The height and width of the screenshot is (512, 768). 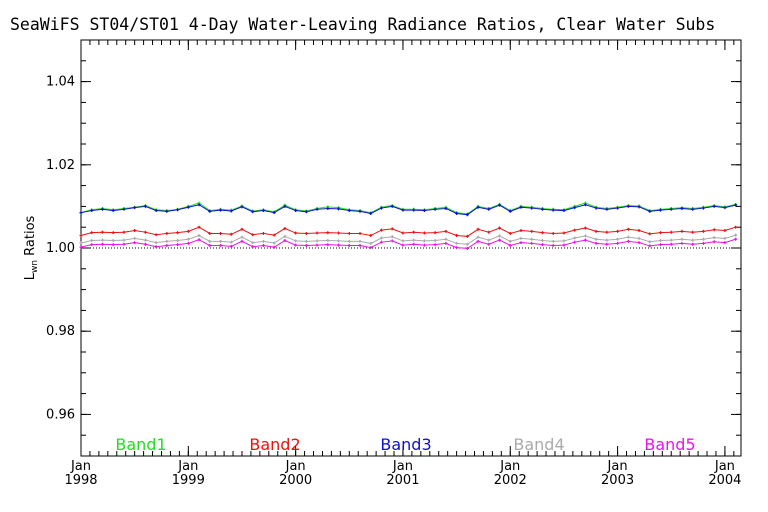 What do you see at coordinates (295, 480) in the screenshot?
I see `x-tick-year: 2000` at bounding box center [295, 480].